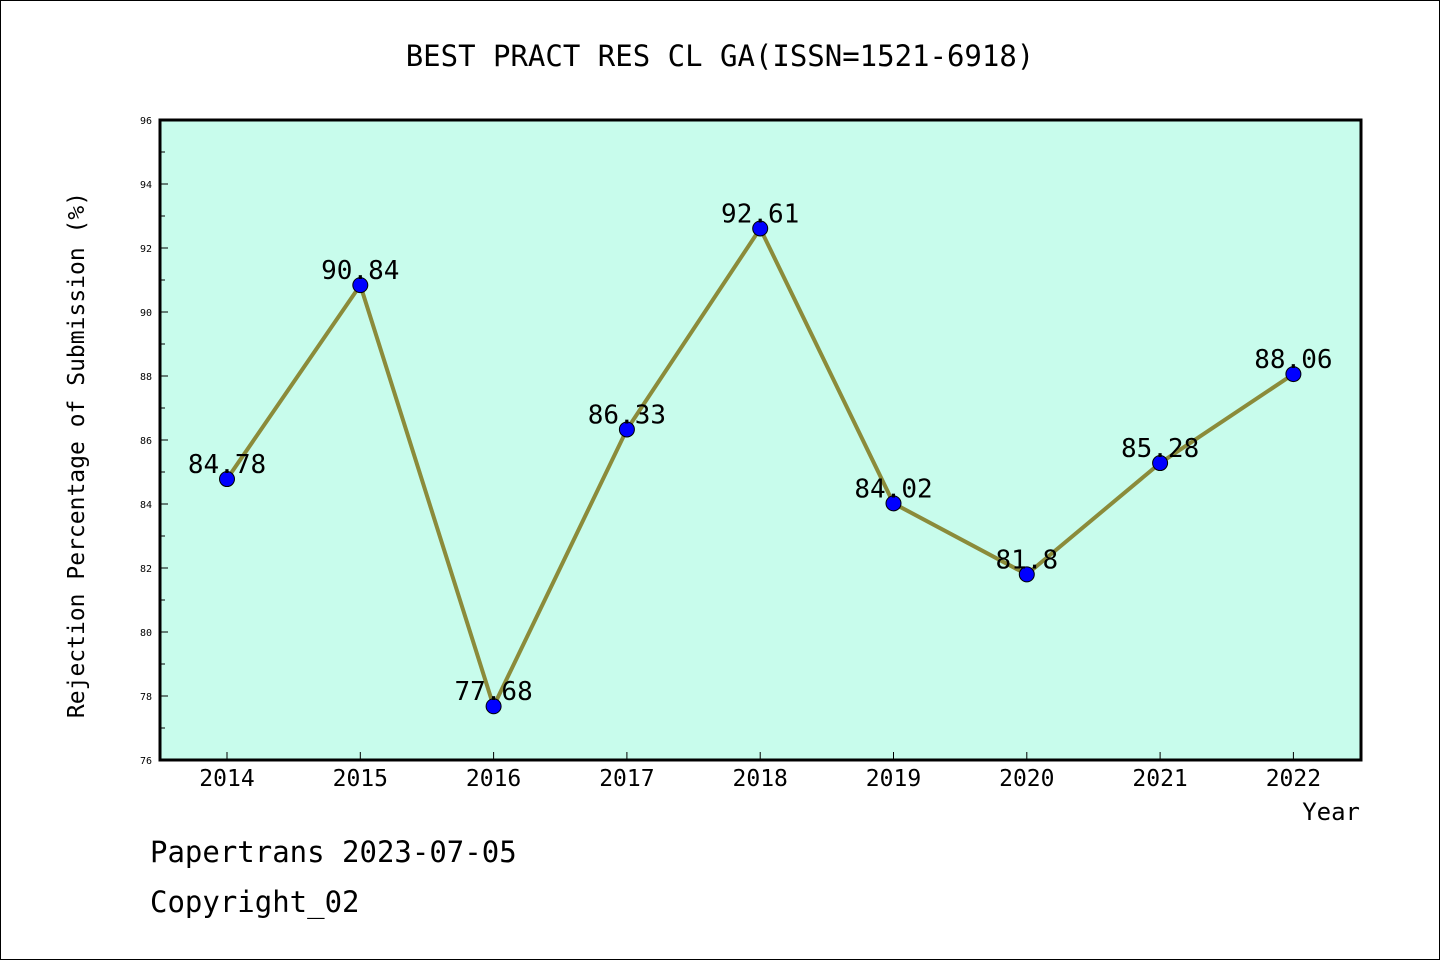  Describe the element at coordinates (227, 465) in the screenshot. I see `data-label: 84.78` at that location.